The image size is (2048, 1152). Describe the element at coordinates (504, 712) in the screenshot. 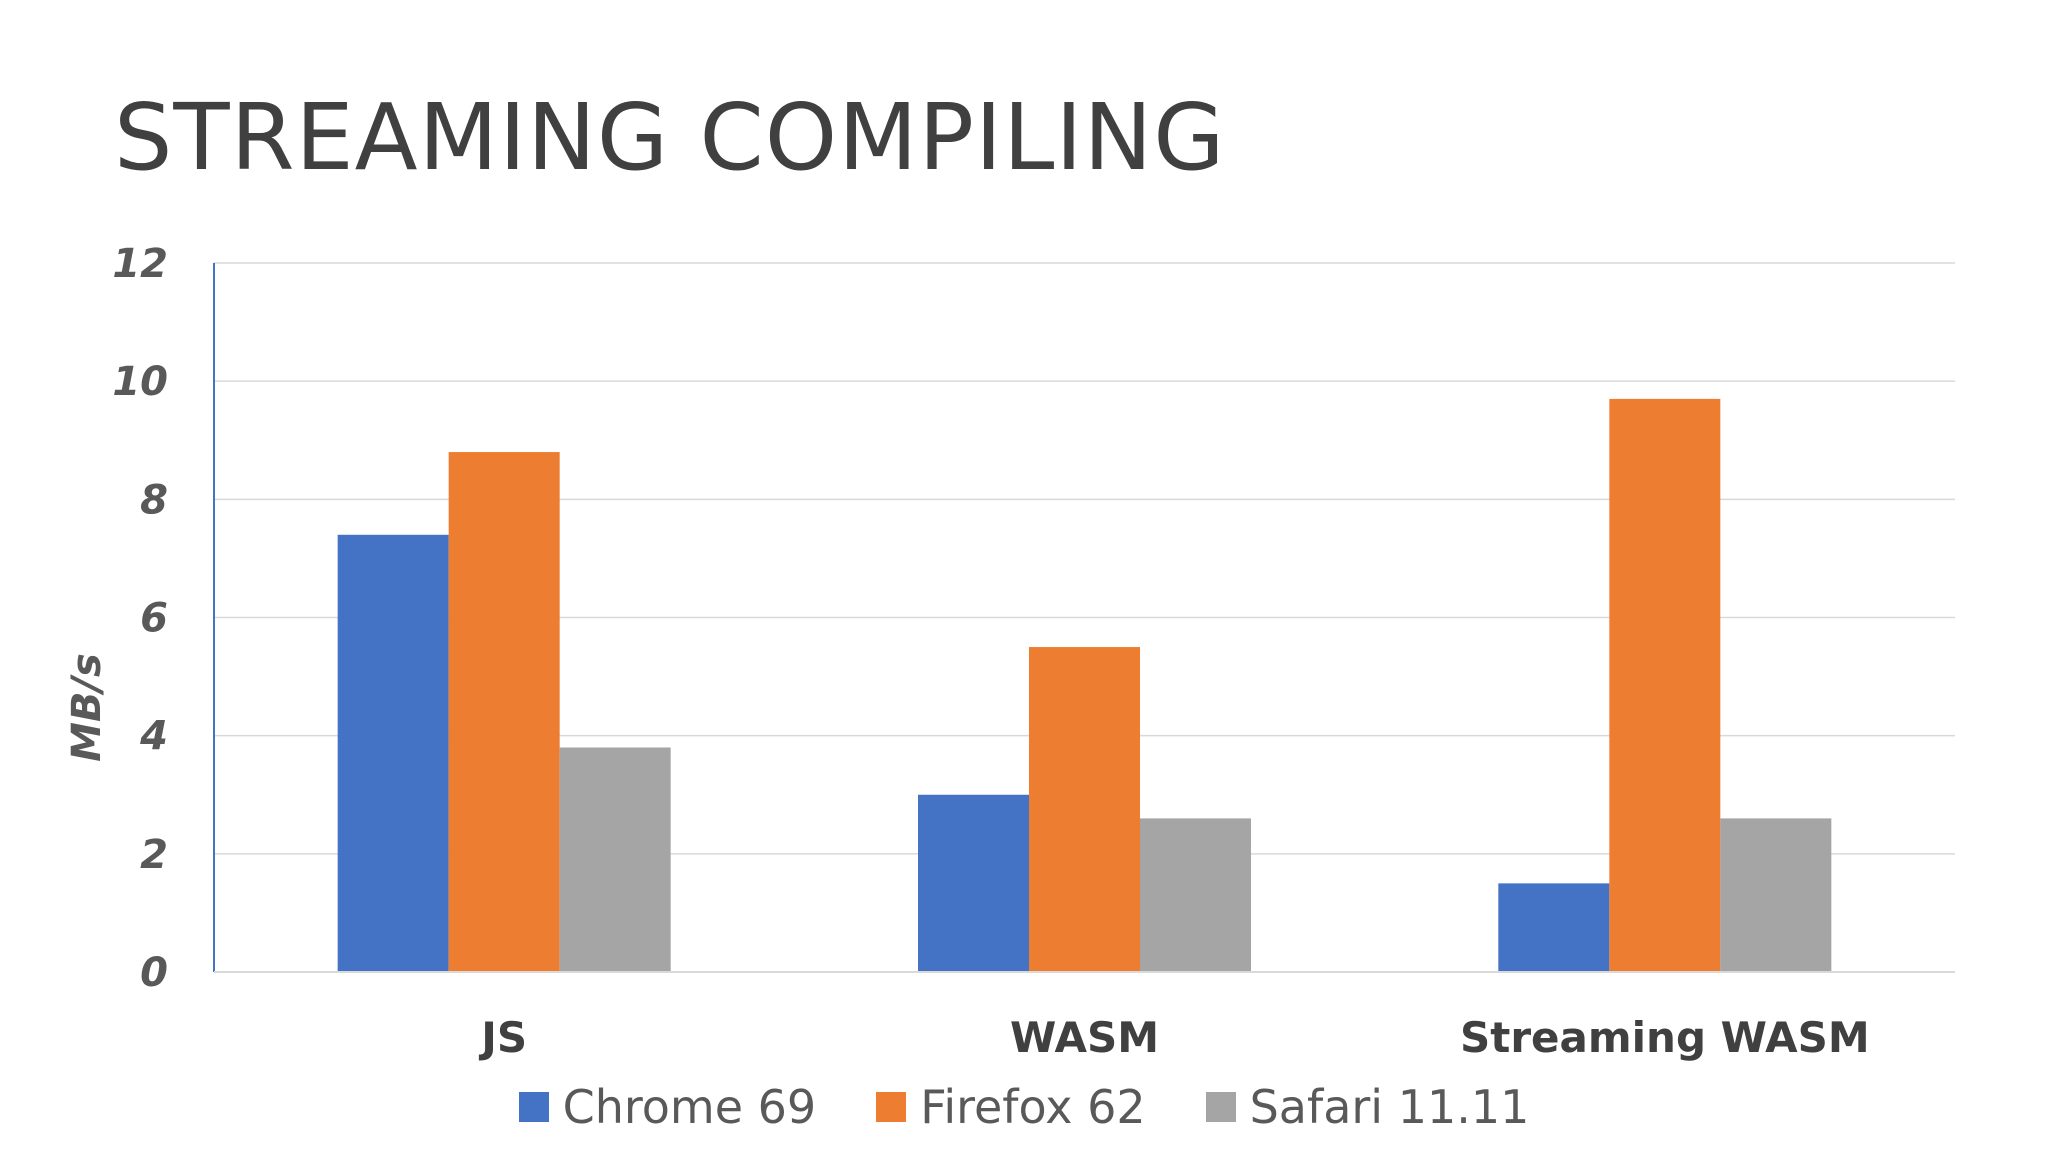

I see `bar-firefox-62-js` at that location.